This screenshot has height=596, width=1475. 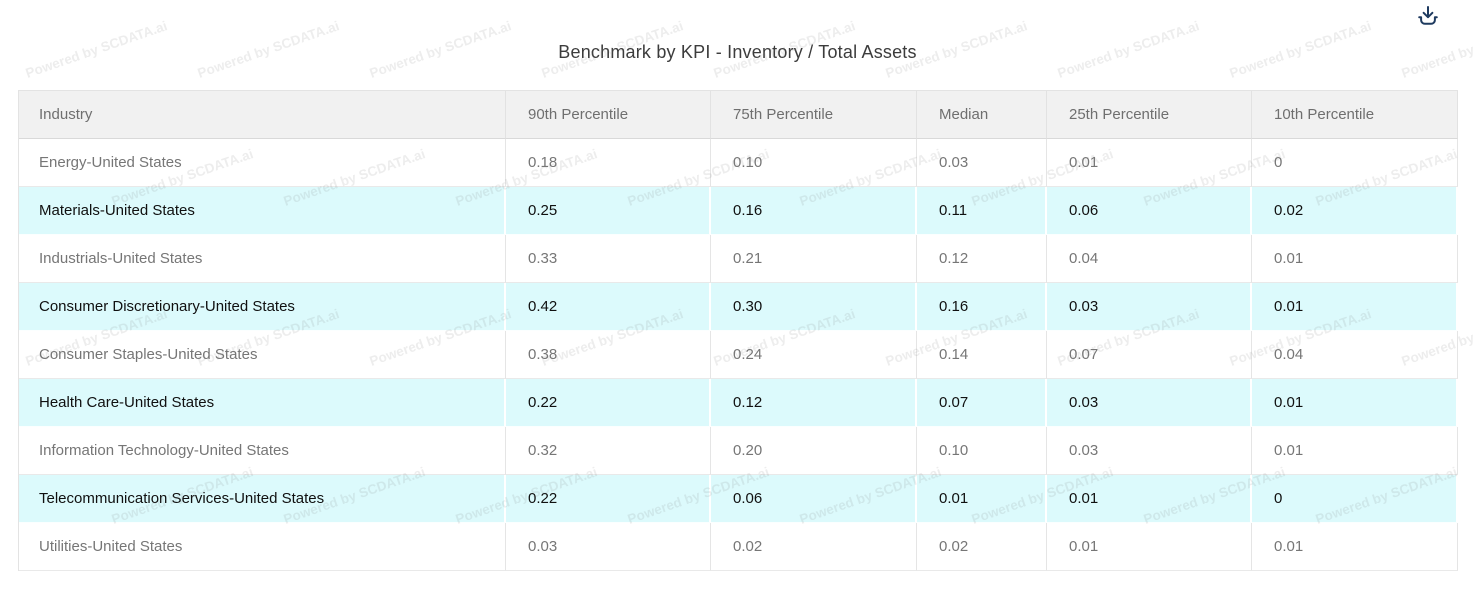 I want to click on industry-cell: Health Care-United States, so click(x=262, y=403).